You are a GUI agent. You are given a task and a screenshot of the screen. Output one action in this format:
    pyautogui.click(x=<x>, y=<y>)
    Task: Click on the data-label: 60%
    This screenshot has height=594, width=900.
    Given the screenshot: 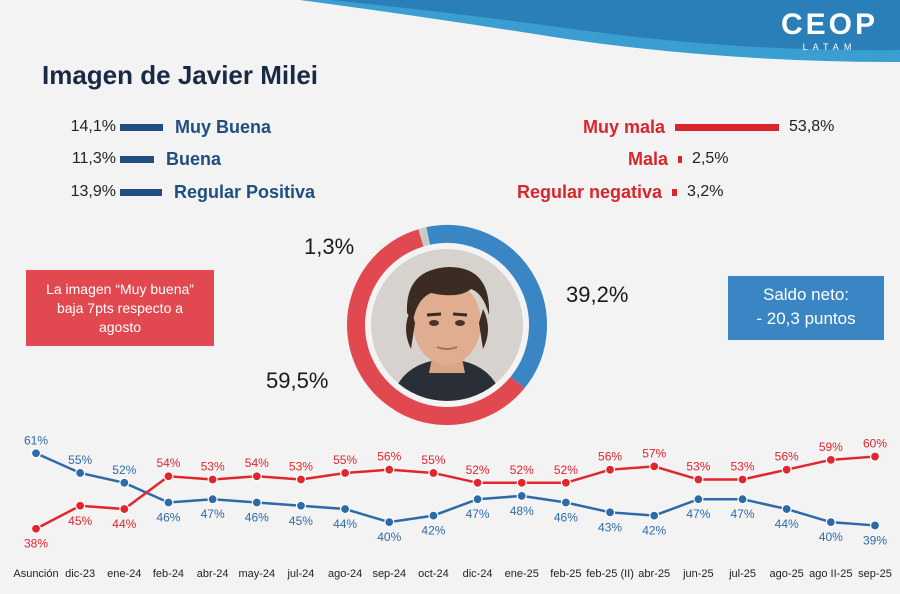 What is the action you would take?
    pyautogui.click(x=875, y=444)
    